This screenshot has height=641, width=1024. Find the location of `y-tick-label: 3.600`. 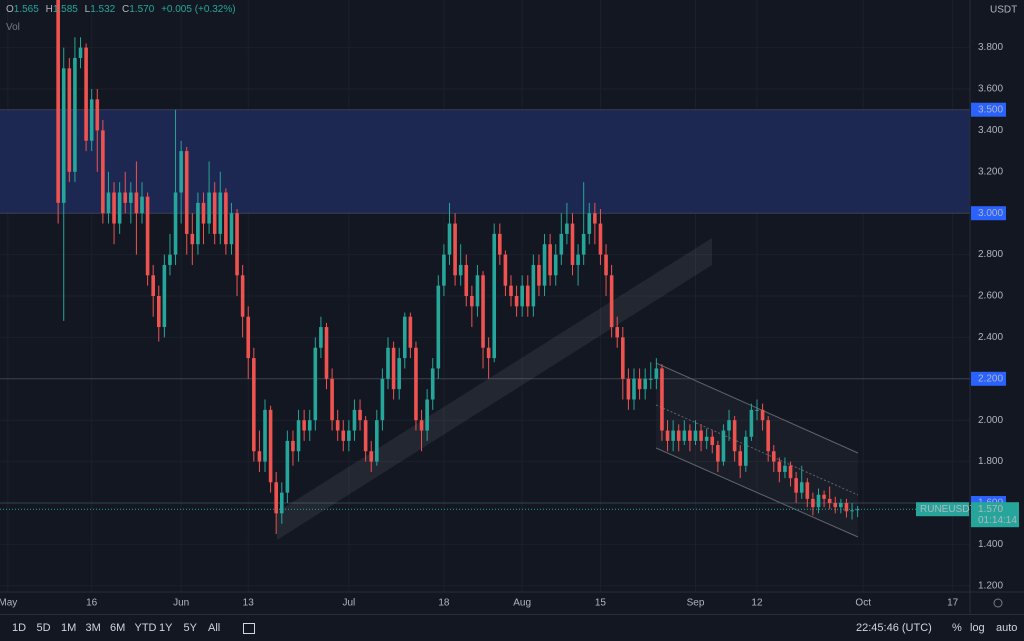

y-tick-label: 3.600 is located at coordinates (990, 89).